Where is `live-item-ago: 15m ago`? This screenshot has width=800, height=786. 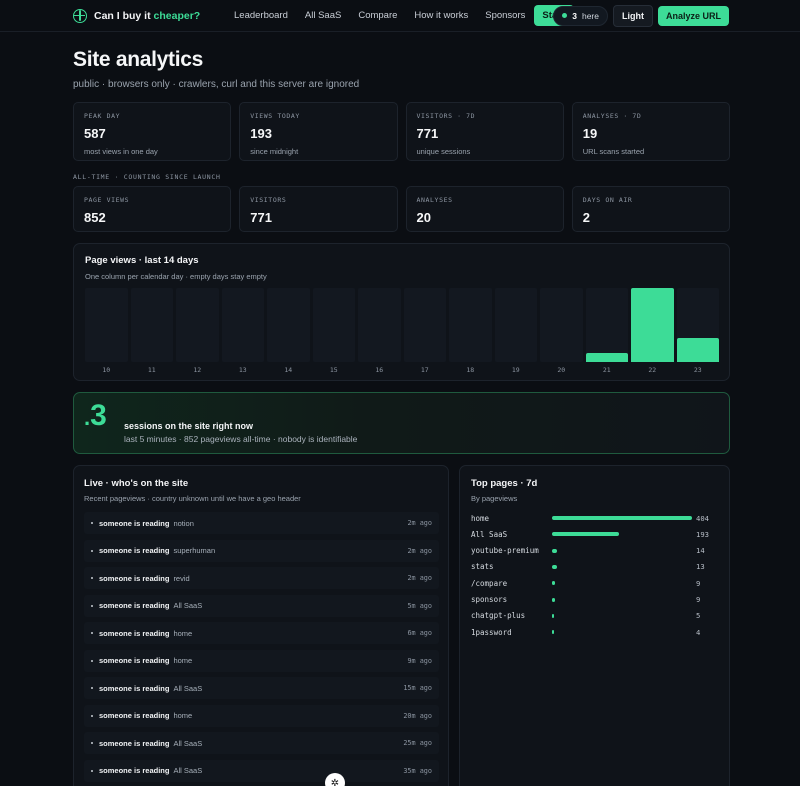 live-item-ago: 15m ago is located at coordinates (417, 688).